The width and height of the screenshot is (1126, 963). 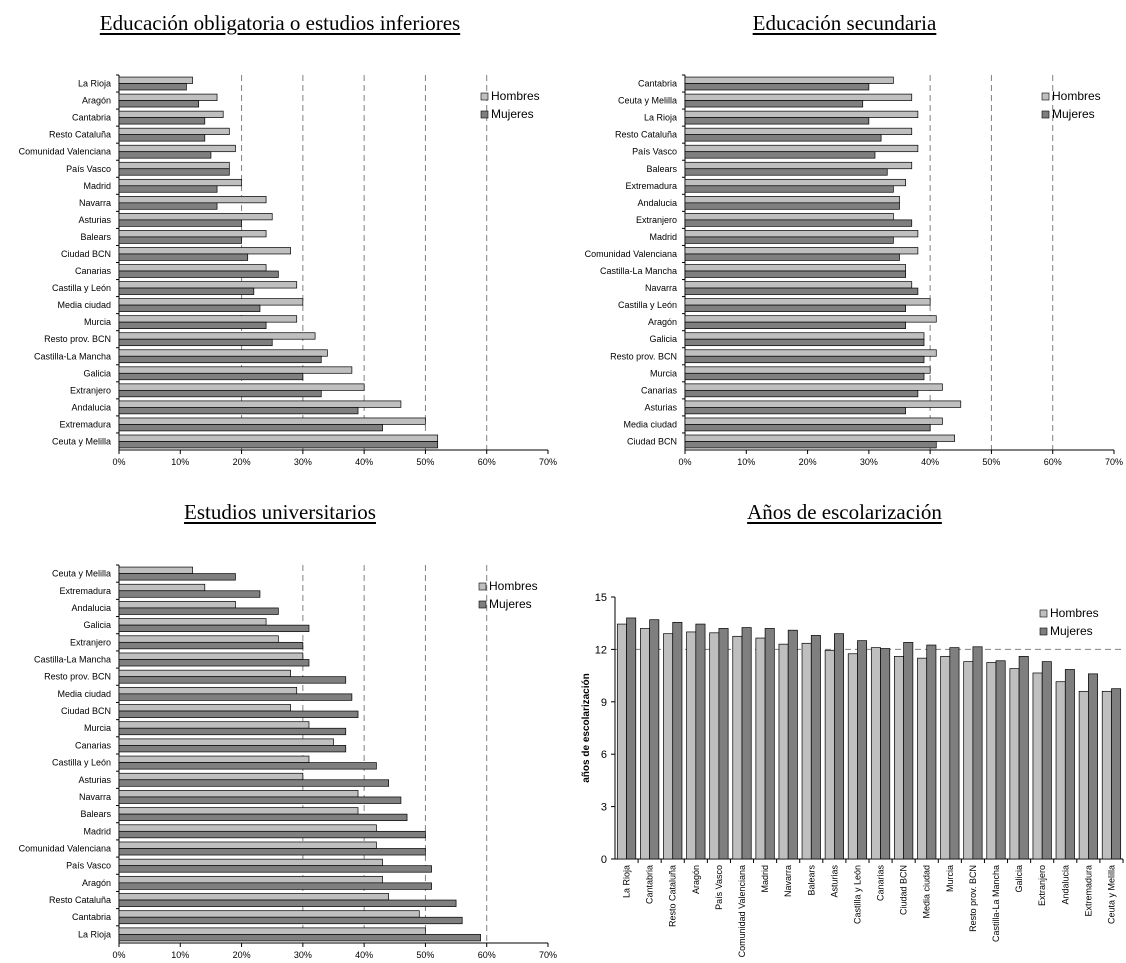 I want to click on category-label: Balears, so click(x=95, y=237).